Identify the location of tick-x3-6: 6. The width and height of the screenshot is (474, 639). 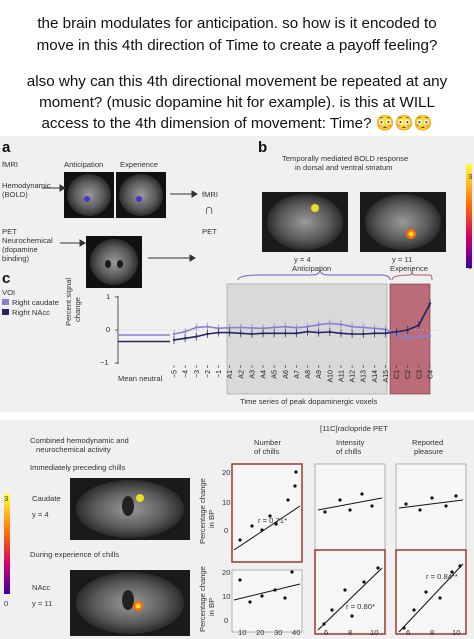
(408, 632).